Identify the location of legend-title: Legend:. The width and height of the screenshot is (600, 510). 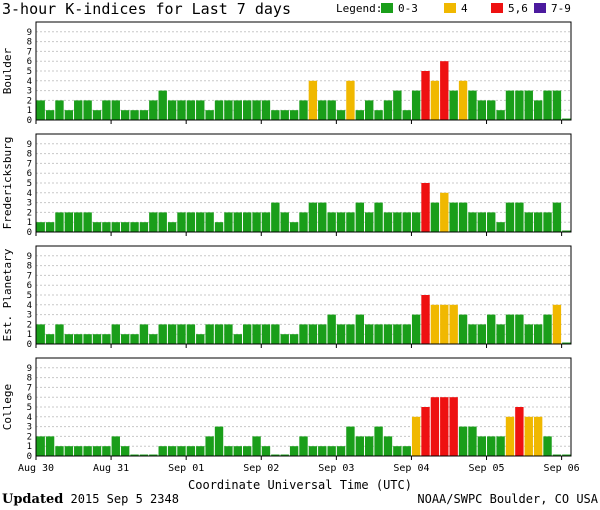
(359, 8).